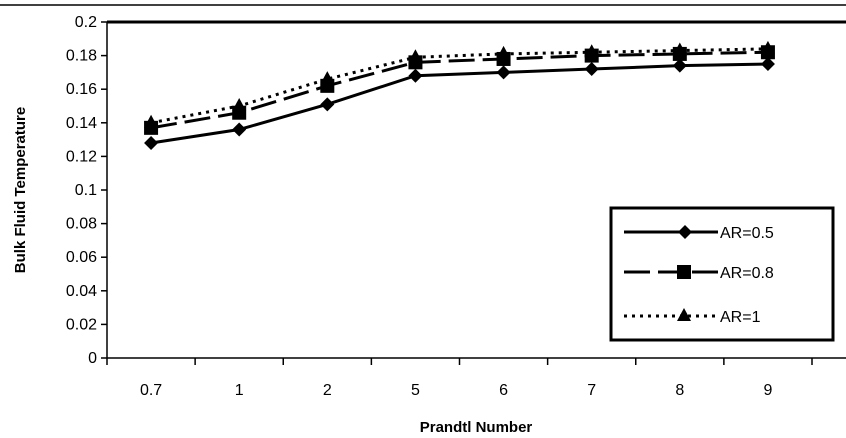 The width and height of the screenshot is (846, 438). What do you see at coordinates (151, 390) in the screenshot?
I see `x-tick-label: 0.7` at bounding box center [151, 390].